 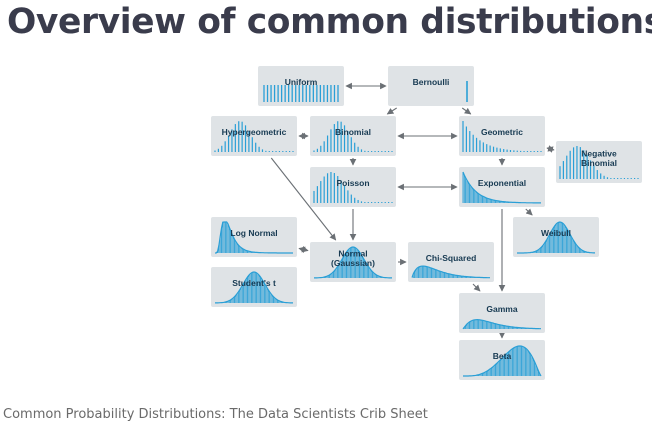 I want to click on node-uniform: Uniform, so click(x=301, y=86).